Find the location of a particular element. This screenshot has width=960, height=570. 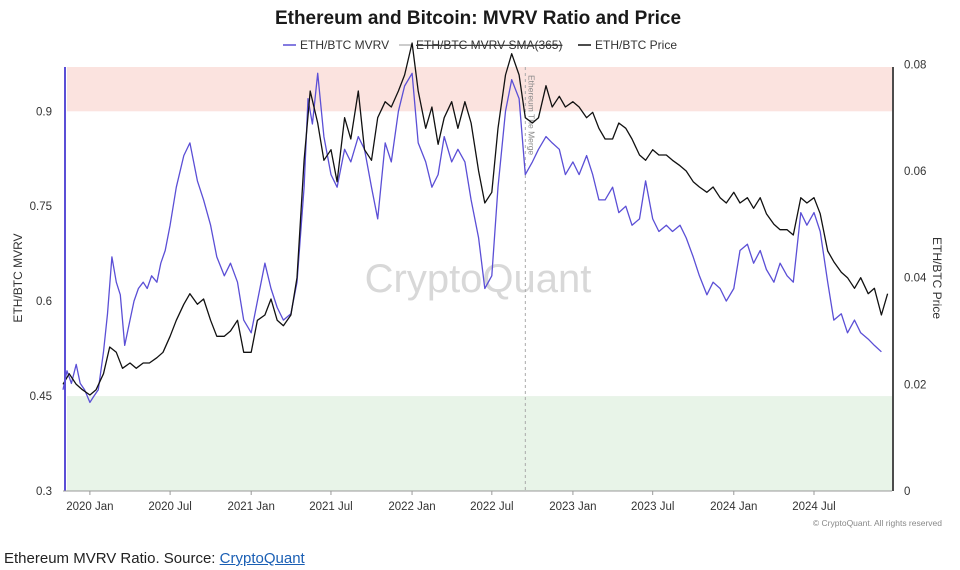

left-tick-label-2: 0.6 is located at coordinates (44, 302).